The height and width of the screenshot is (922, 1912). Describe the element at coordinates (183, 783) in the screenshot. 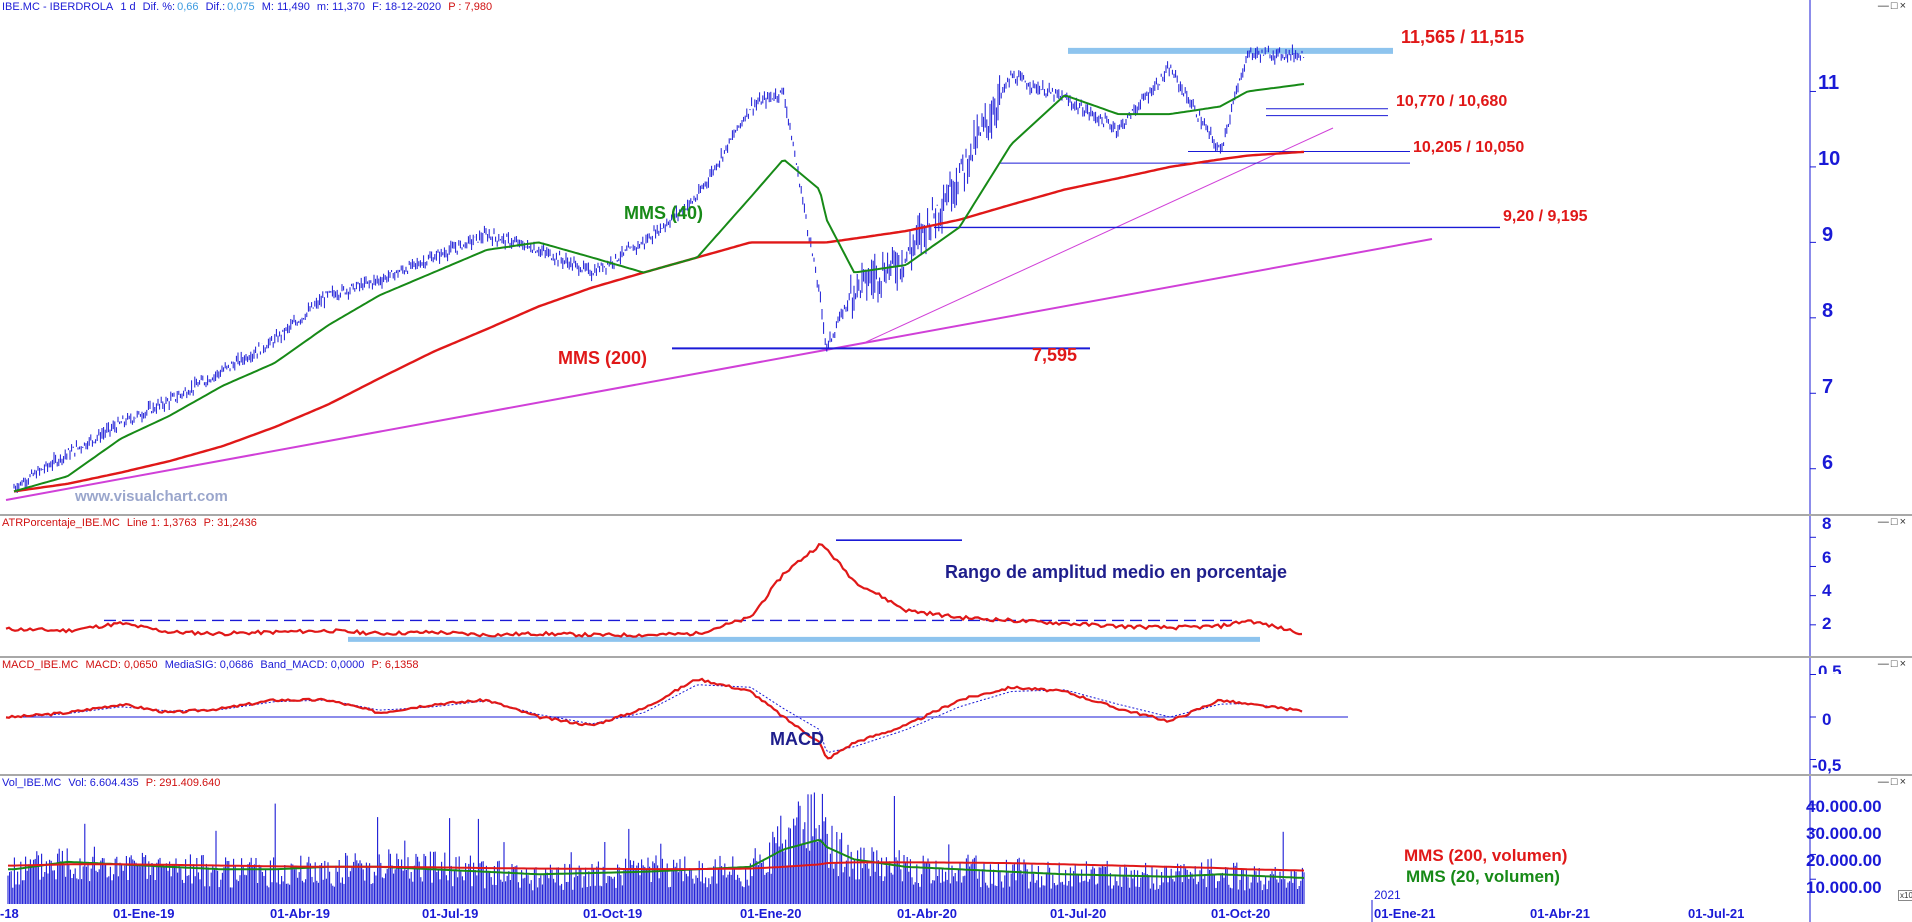

I see `vol-p-label: P: 291.409.640` at that location.